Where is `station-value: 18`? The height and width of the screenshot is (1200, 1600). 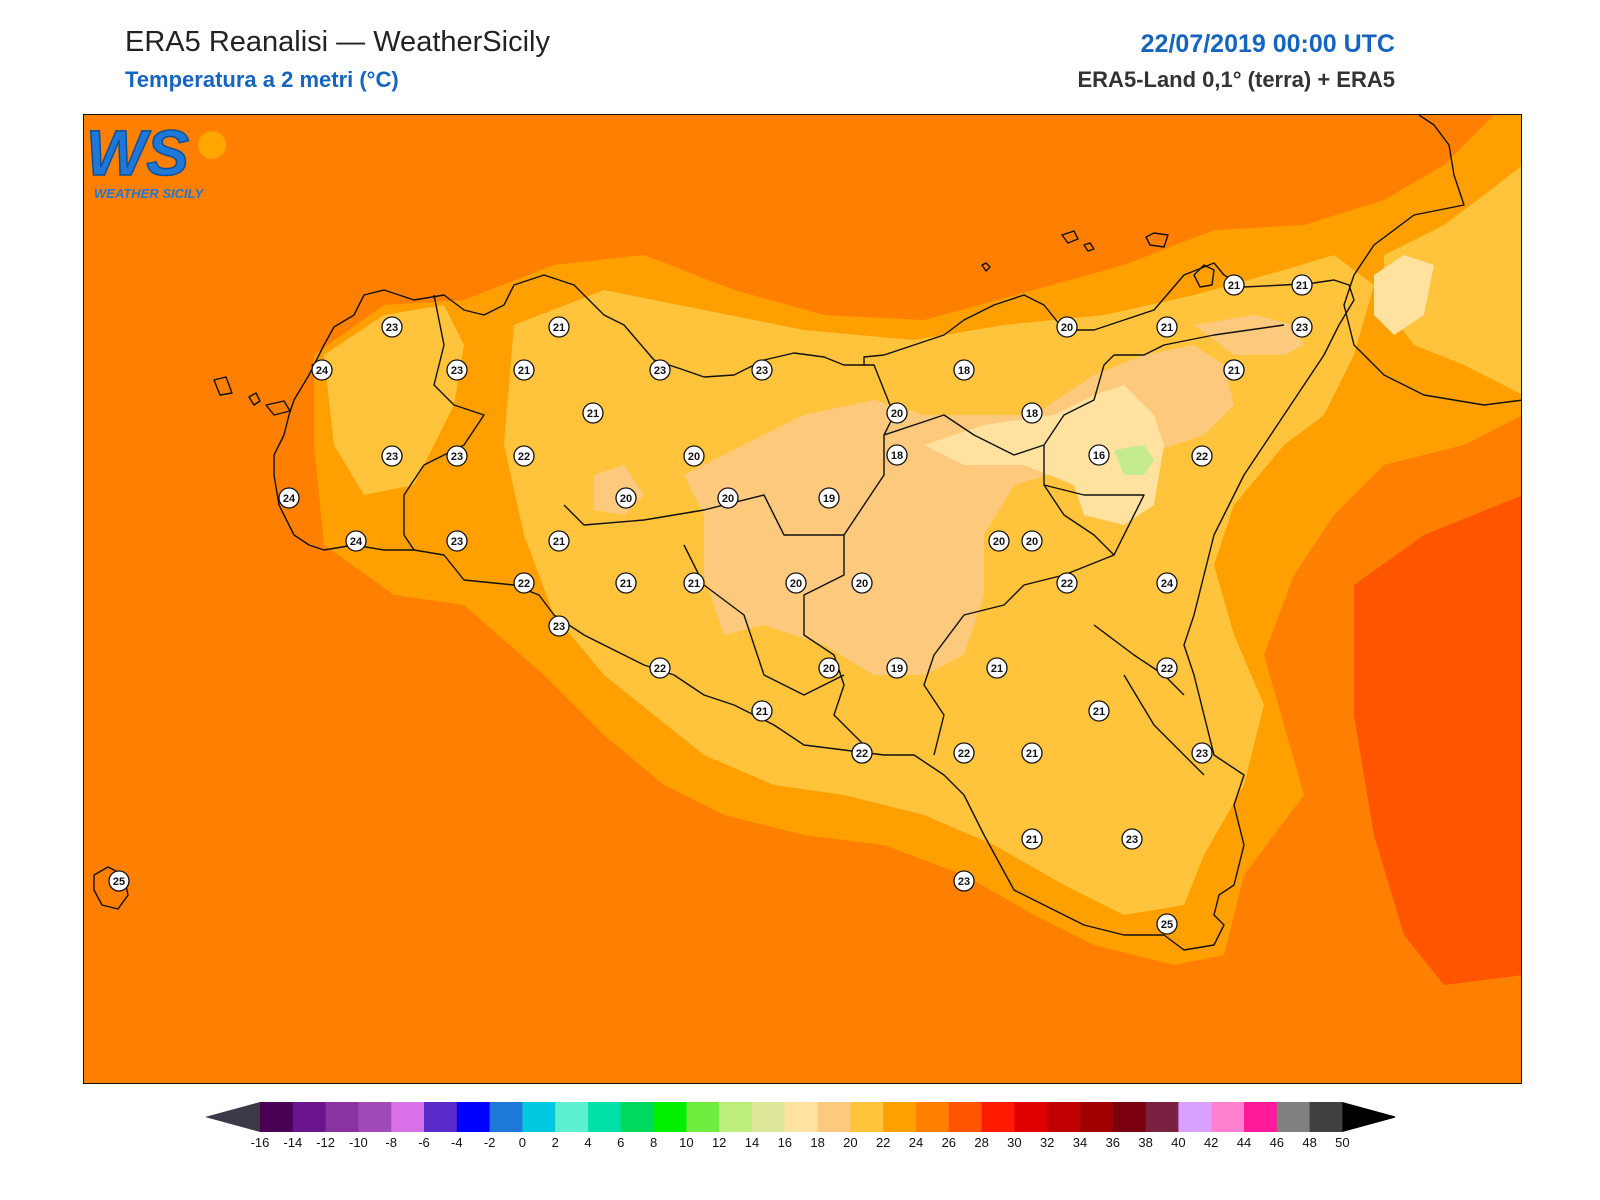 station-value: 18 is located at coordinates (1032, 414).